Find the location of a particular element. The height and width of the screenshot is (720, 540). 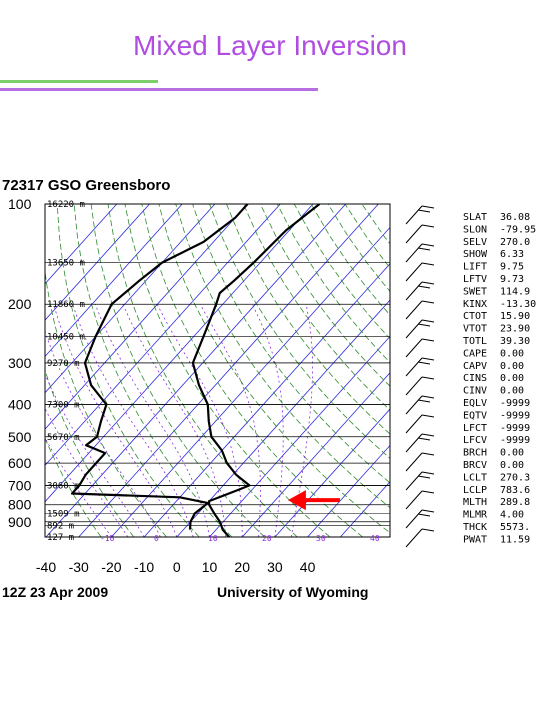

height-label: 5670 m is located at coordinates (63, 438).